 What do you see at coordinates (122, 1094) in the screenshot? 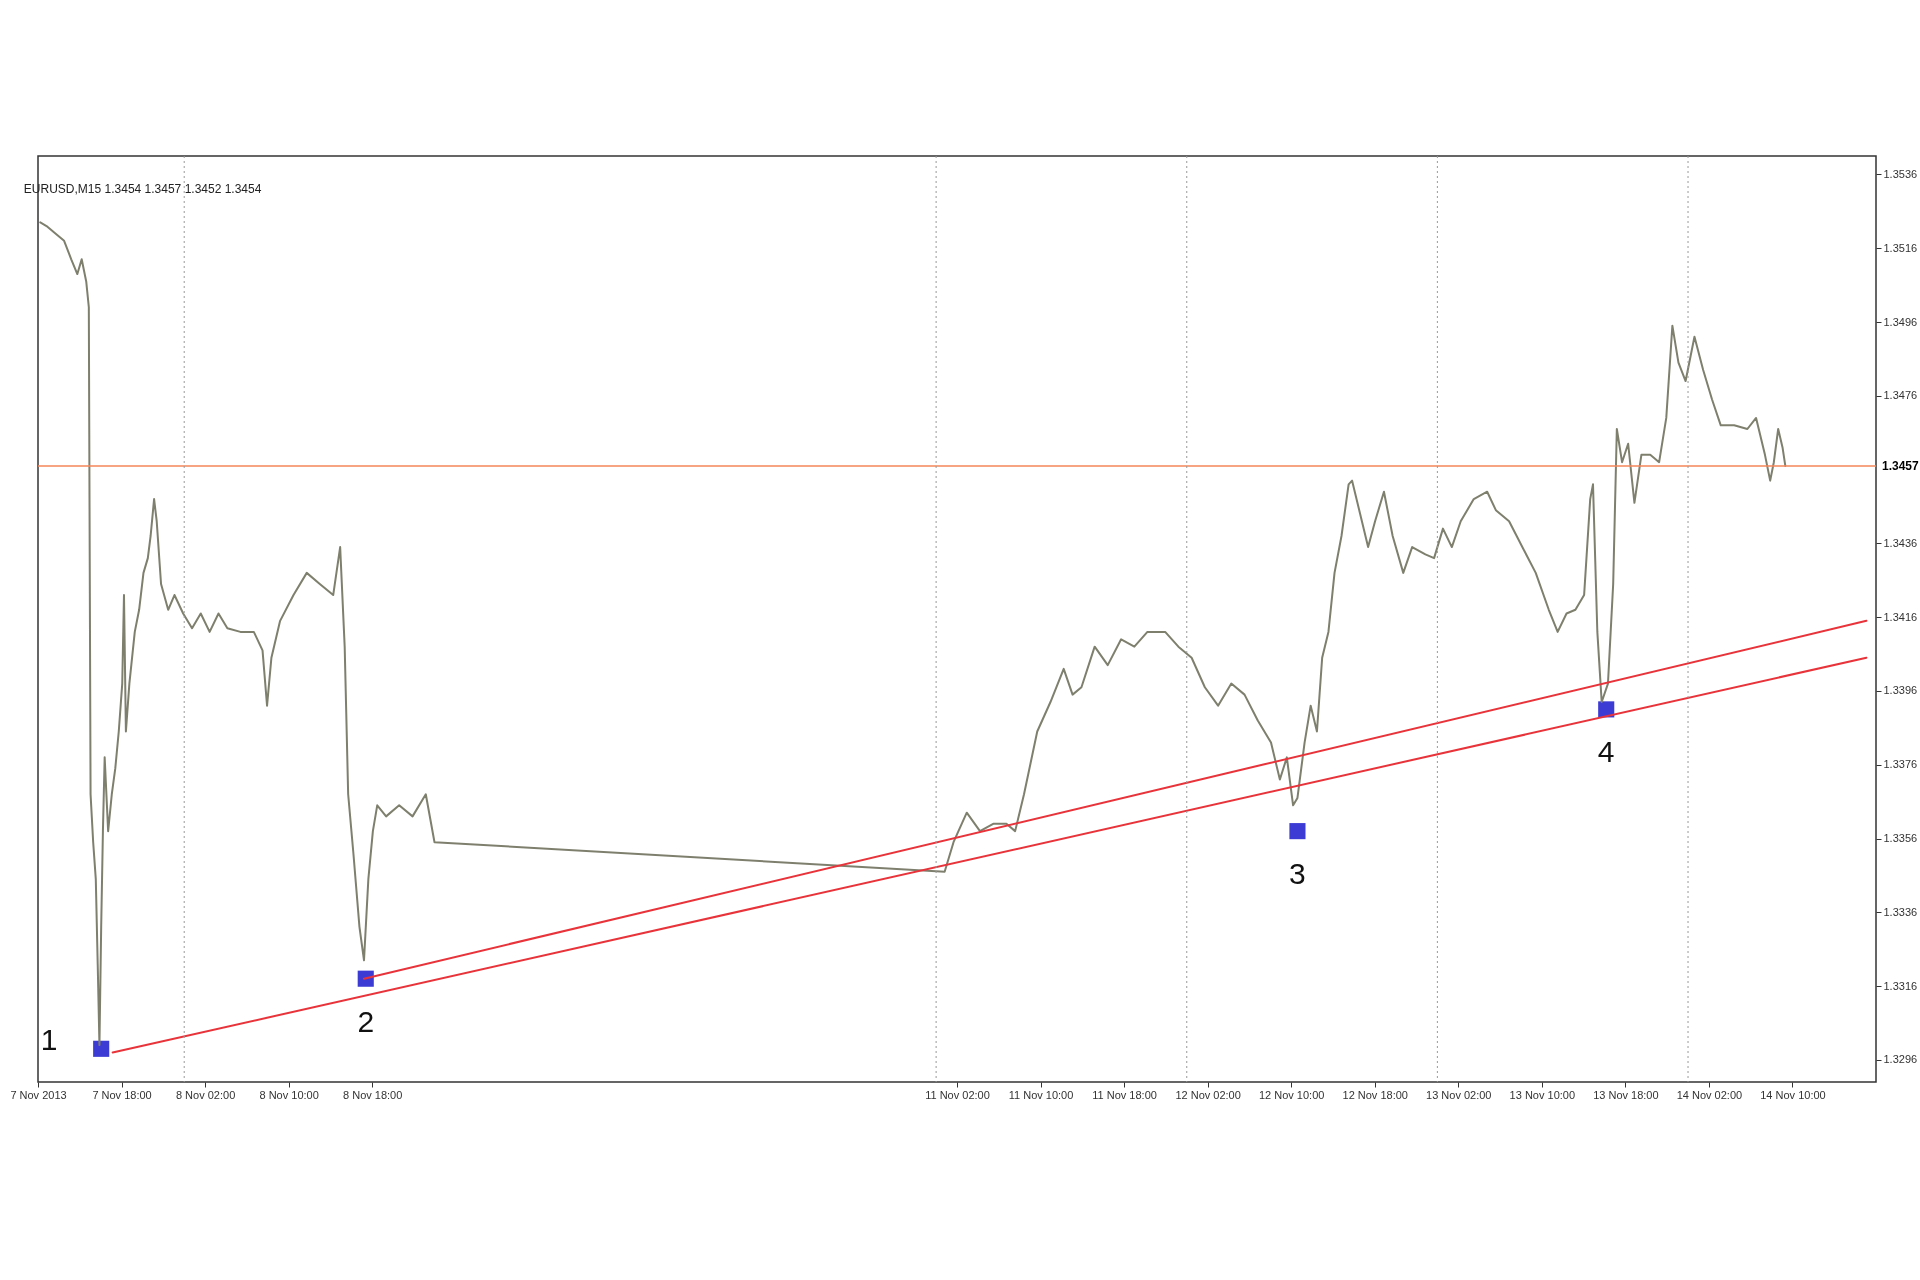
I see `x-tick-label: 7 Nov 18:00` at bounding box center [122, 1094].